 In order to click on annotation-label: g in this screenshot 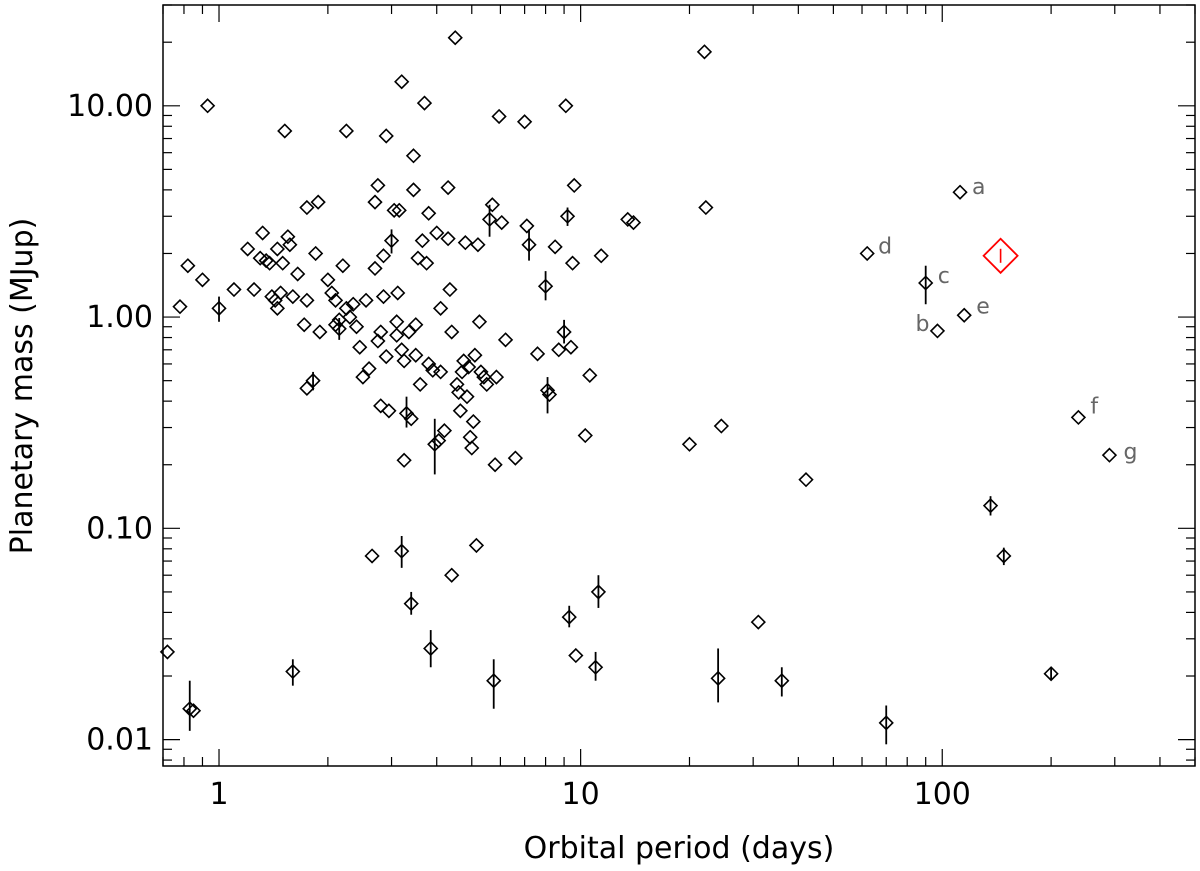, I will do `click(1130, 452)`.